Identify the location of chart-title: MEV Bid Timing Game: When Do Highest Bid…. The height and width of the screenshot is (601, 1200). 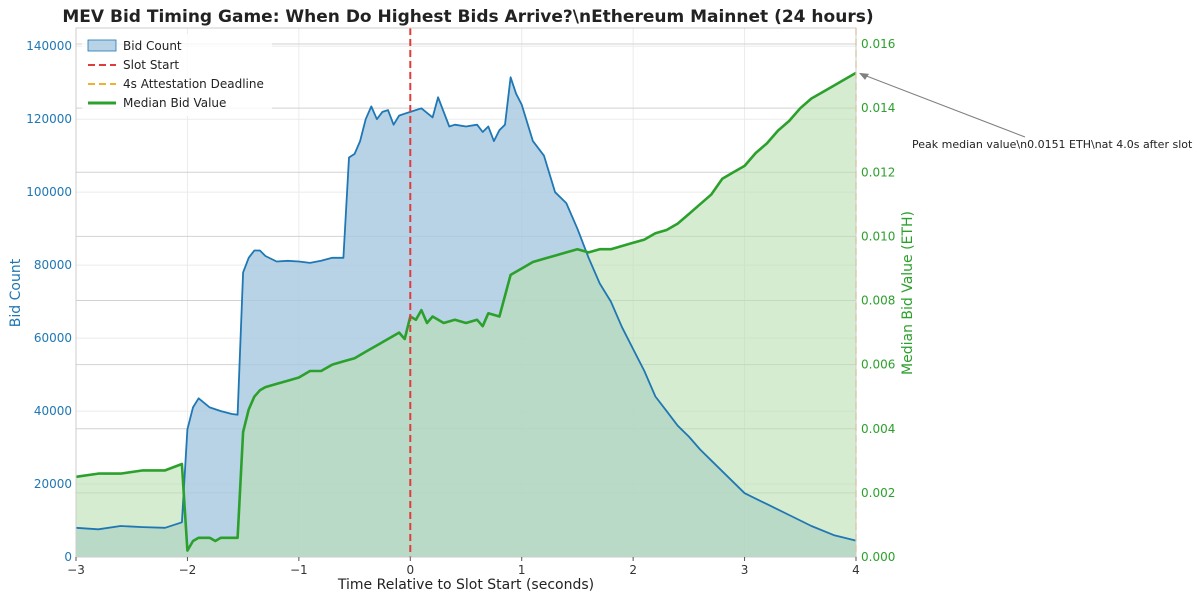
(467, 17).